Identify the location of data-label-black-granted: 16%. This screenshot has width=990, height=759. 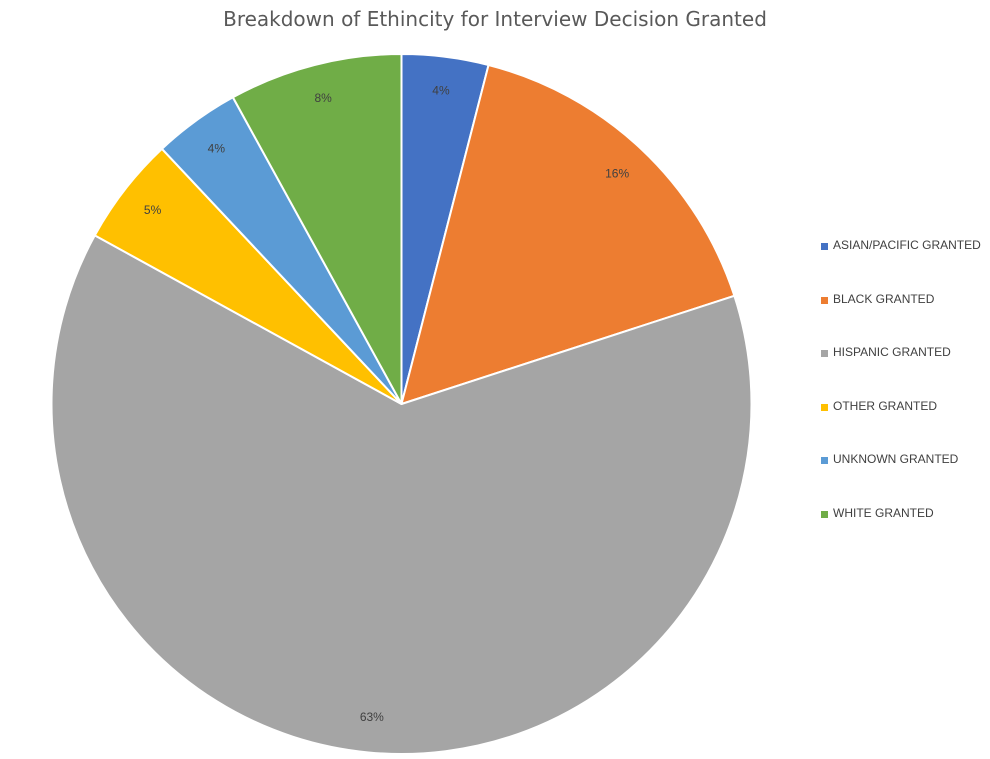
(617, 174).